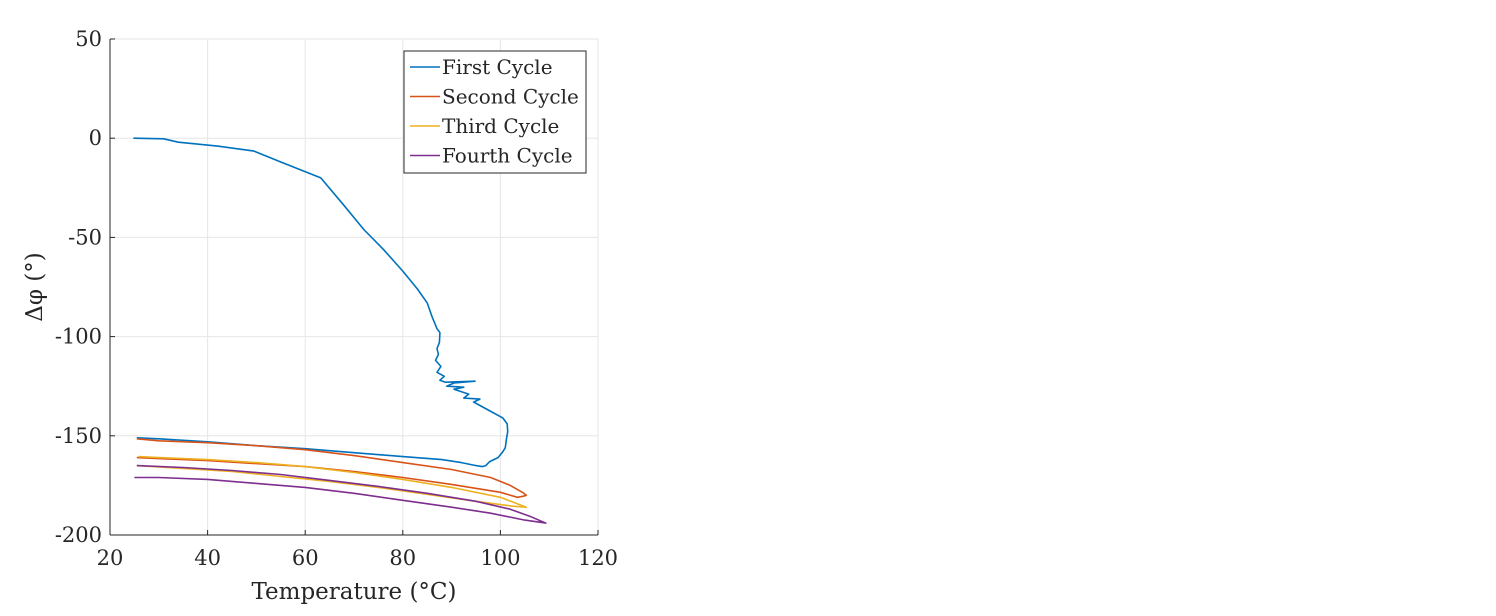 The width and height of the screenshot is (1496, 616). I want to click on x-tick-label: 100, so click(500, 558).